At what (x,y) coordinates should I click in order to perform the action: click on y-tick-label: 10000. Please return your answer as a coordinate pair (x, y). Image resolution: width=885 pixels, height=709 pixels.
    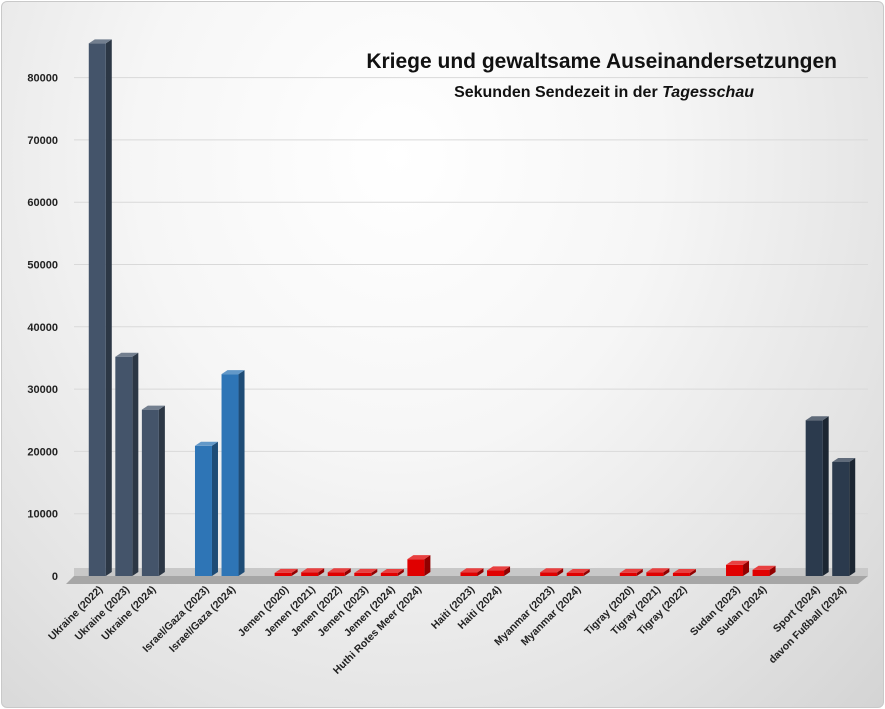
    Looking at the image, I should click on (42, 515).